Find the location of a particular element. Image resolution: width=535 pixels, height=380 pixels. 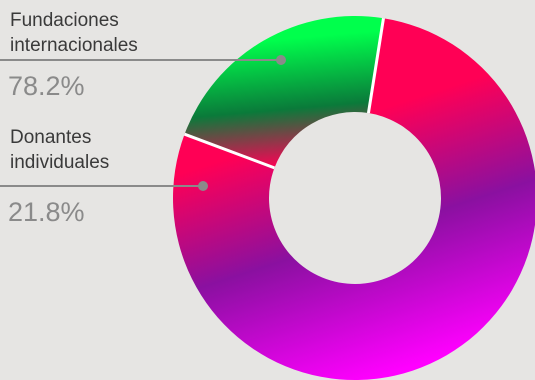

label-fundaciones-internacionales: Fundaciones internacionales 78.2% is located at coordinates (143, 55).